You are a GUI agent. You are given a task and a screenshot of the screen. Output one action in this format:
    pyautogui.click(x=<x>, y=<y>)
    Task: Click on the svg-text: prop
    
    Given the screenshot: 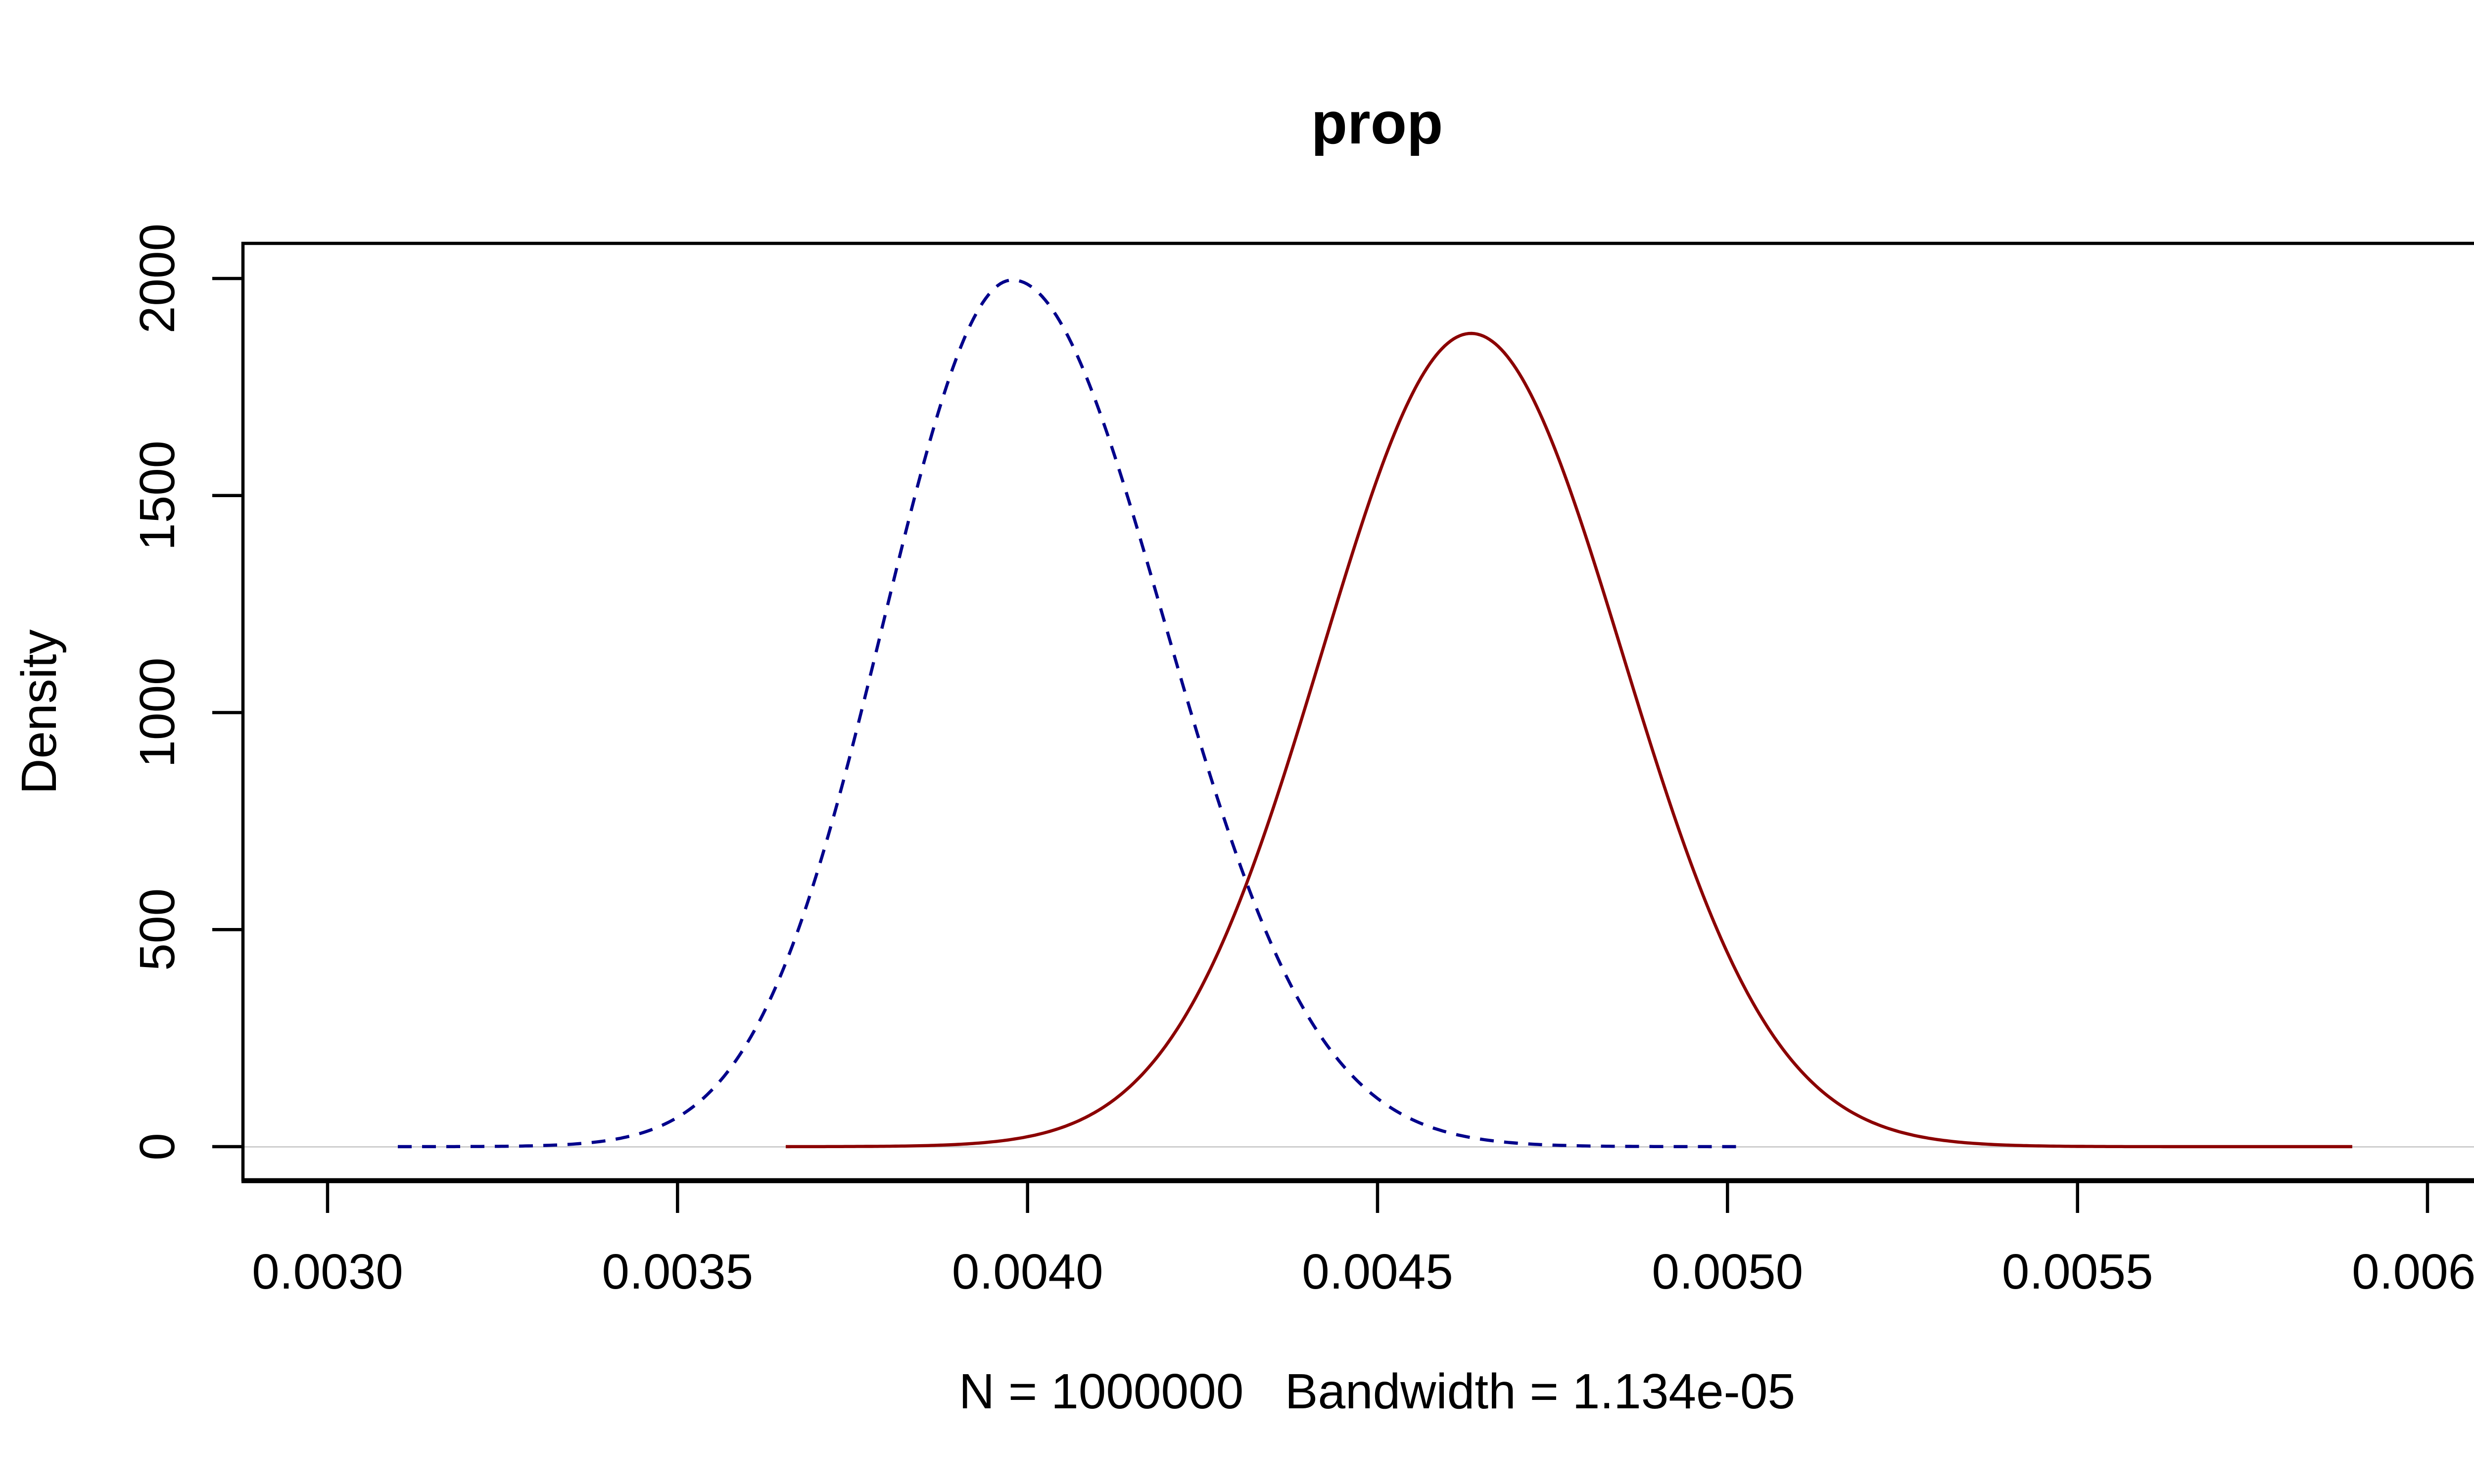 What is the action you would take?
    pyautogui.click(x=1377, y=123)
    